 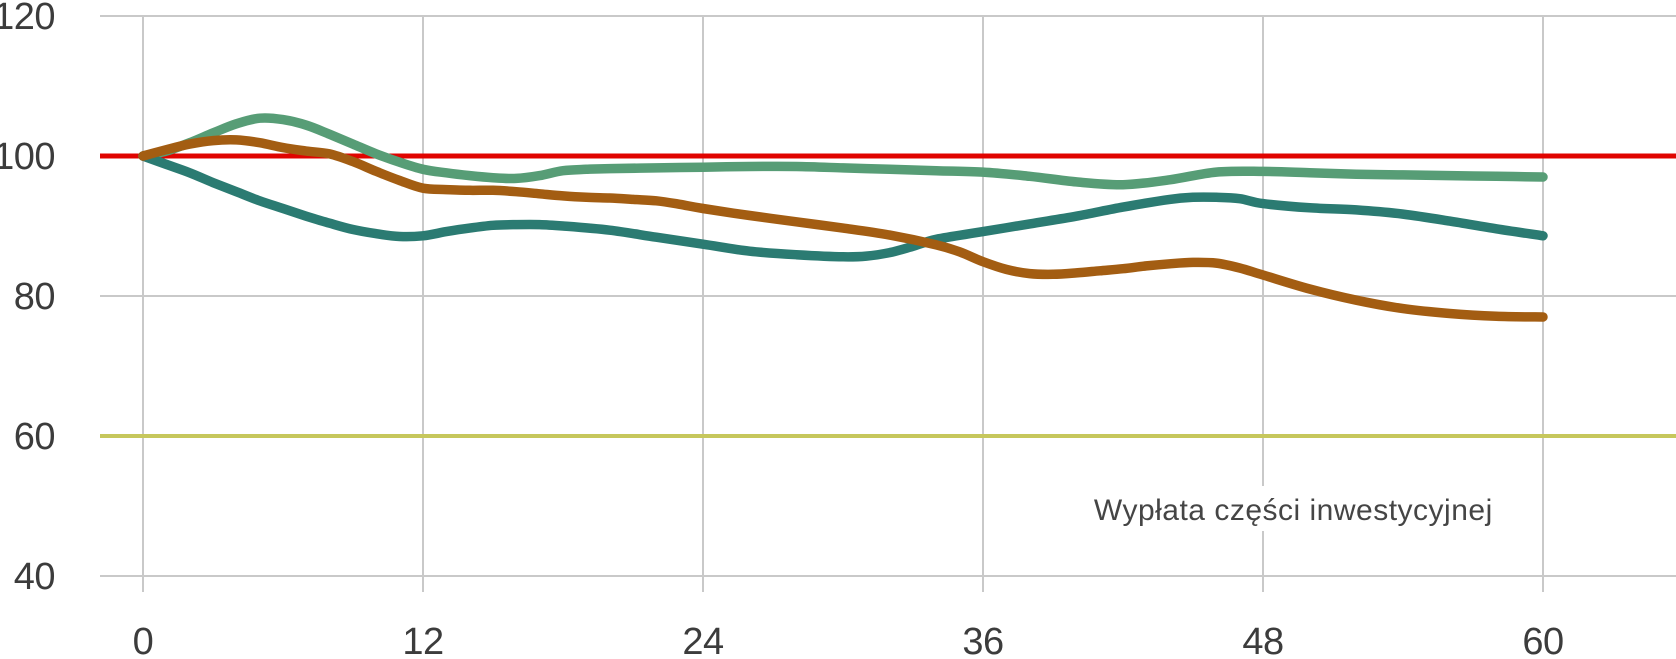 I want to click on annotation: Wypłata części inwestycyjnej, so click(x=1293, y=508).